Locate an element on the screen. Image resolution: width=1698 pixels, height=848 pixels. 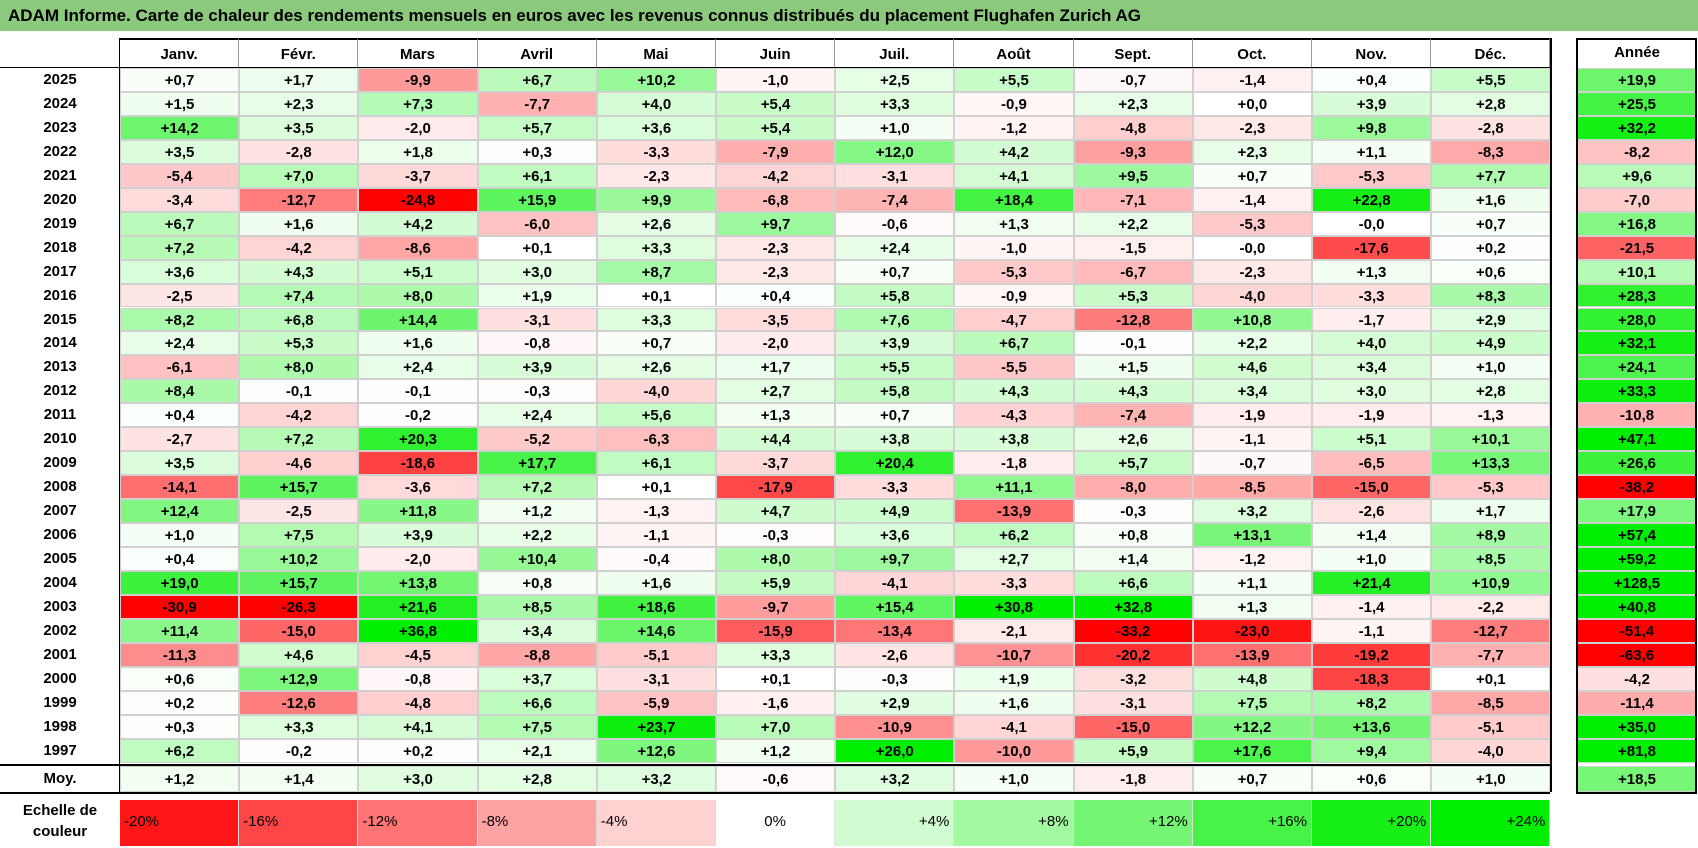
heatmap-cell: +9,7 is located at coordinates (895, 559).